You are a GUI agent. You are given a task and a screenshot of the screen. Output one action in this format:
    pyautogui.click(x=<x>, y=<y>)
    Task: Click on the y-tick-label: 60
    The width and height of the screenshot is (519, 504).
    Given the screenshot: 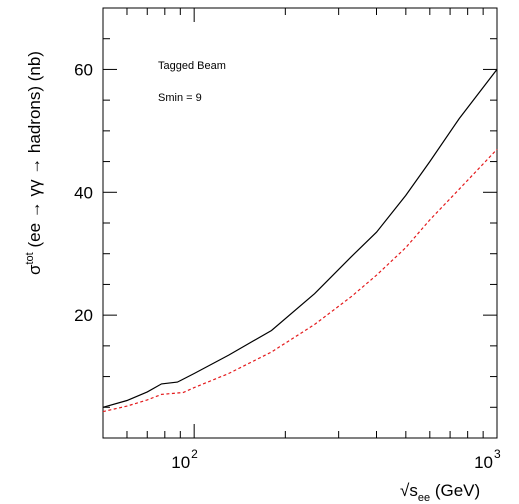 What is the action you would take?
    pyautogui.click(x=83, y=69)
    